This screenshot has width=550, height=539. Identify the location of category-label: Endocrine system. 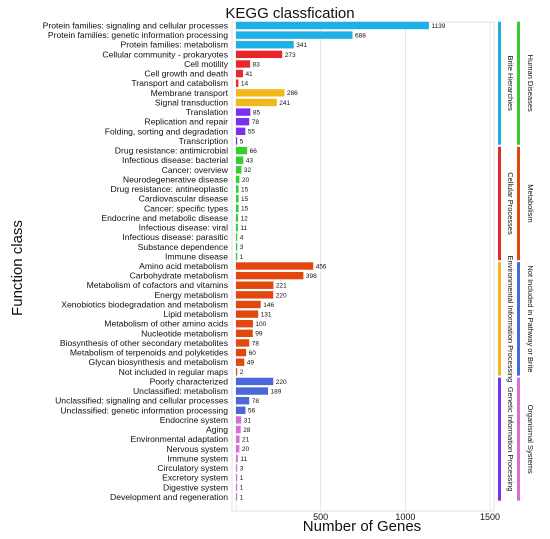
(194, 420).